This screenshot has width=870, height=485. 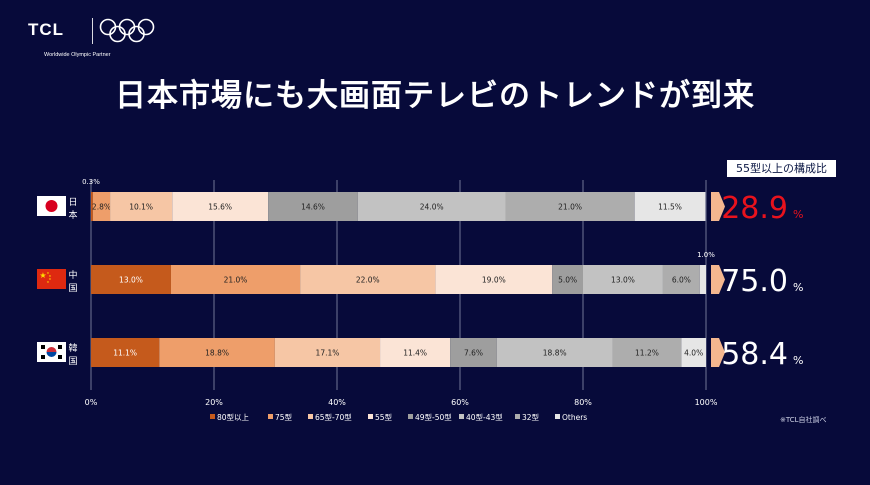 What do you see at coordinates (754, 354) in the screenshot?
I see `share-value: 58.4` at bounding box center [754, 354].